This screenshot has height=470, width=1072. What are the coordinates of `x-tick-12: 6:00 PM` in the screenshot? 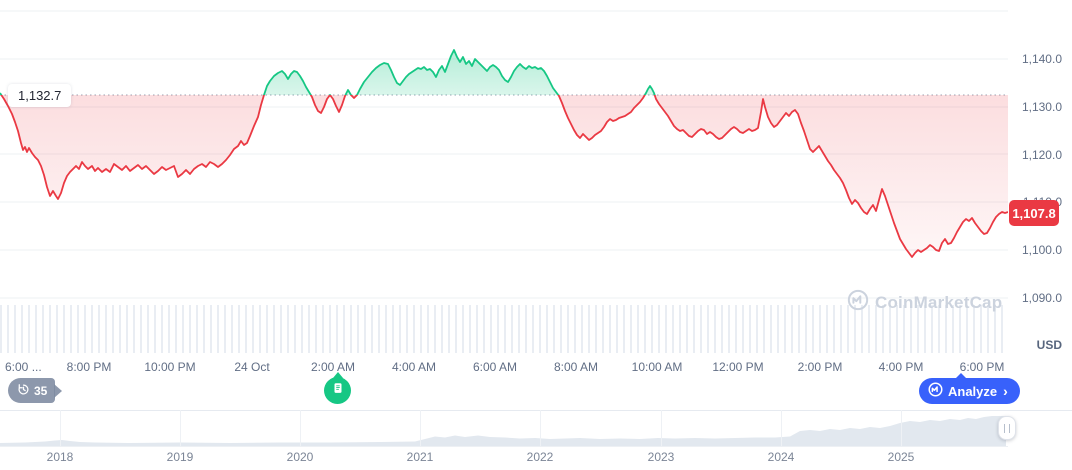 It's located at (982, 367).